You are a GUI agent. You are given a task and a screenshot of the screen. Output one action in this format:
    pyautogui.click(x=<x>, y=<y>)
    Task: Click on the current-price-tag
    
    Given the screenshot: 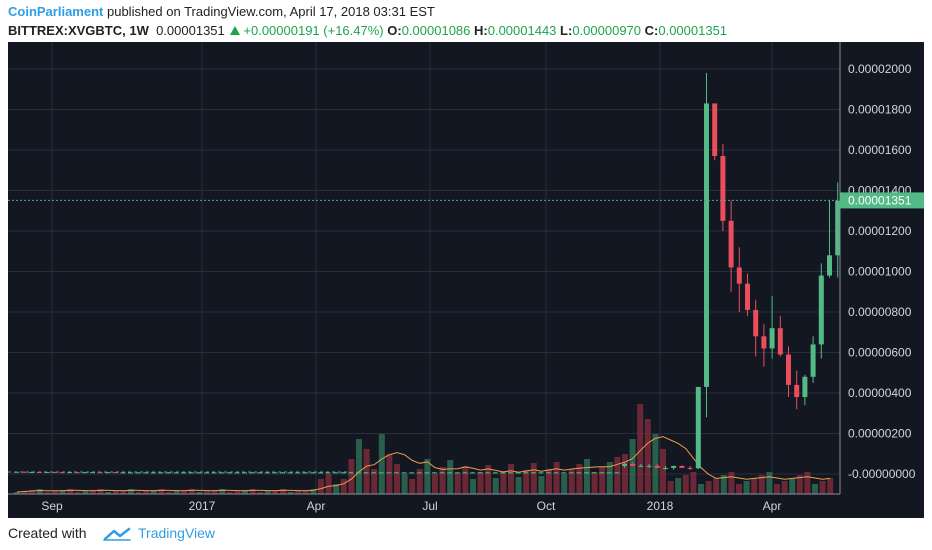 What is the action you would take?
    pyautogui.click(x=882, y=200)
    